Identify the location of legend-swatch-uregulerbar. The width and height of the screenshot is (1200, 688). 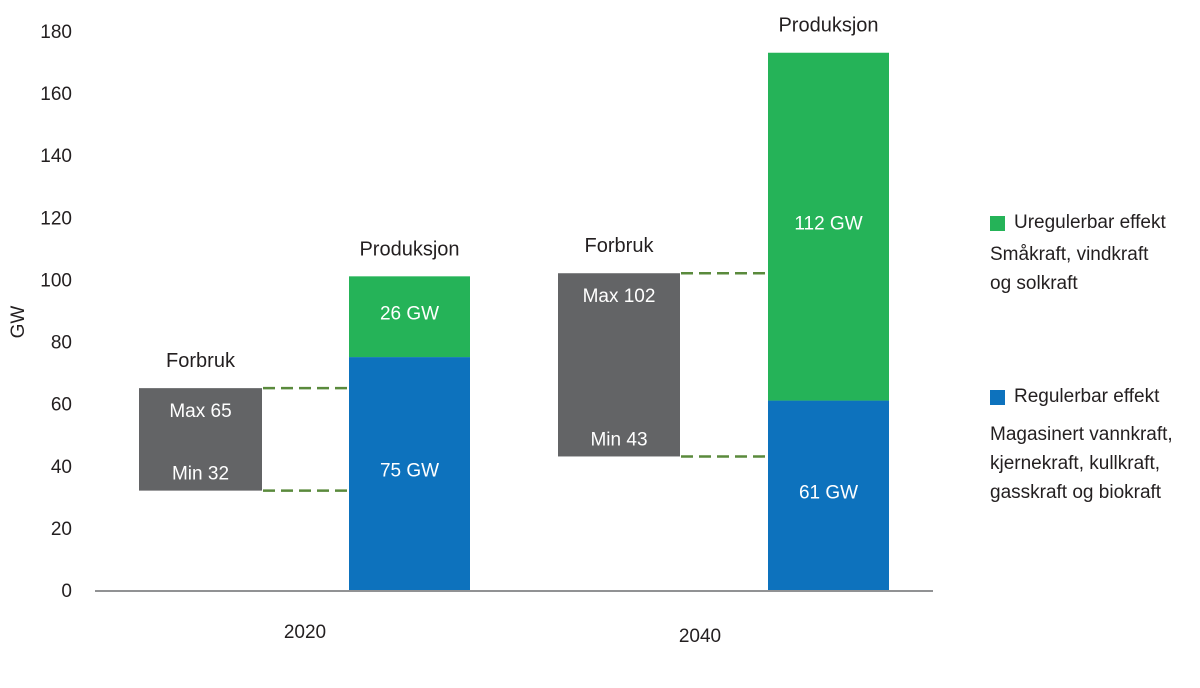
(997, 223).